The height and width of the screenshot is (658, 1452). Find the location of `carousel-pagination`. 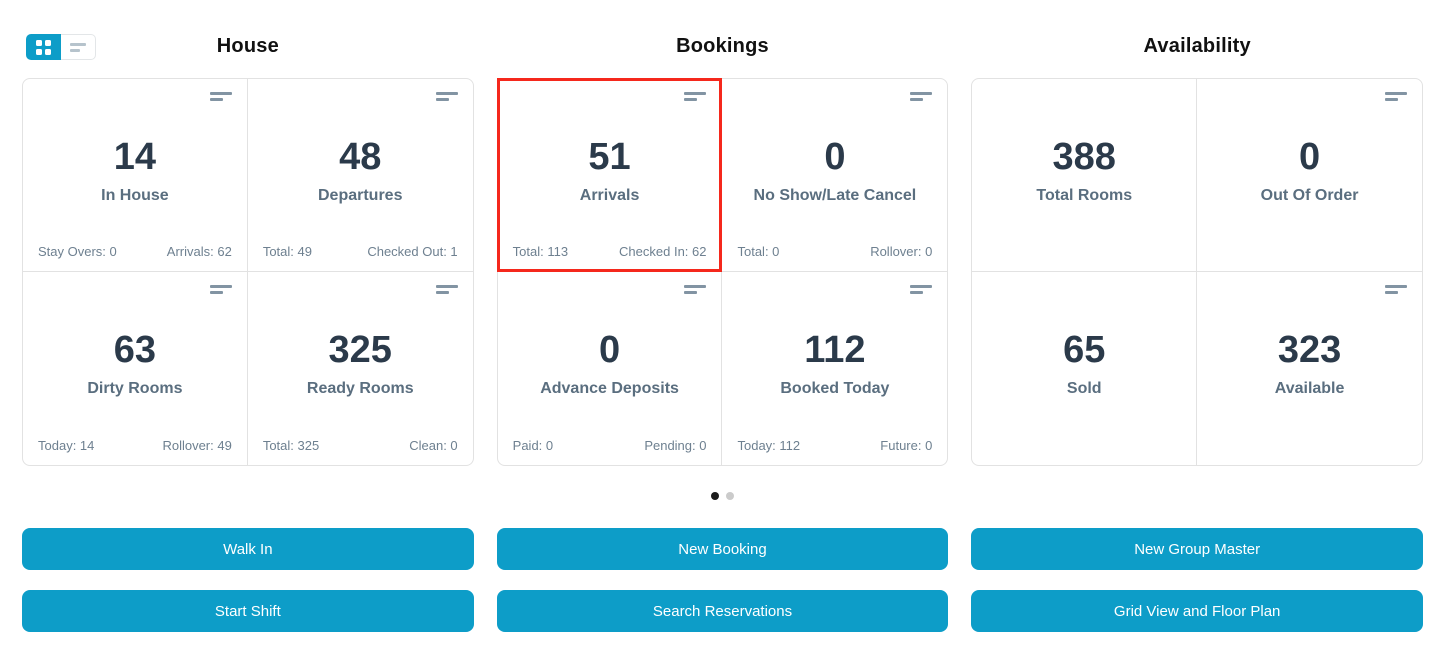

carousel-pagination is located at coordinates (722, 496).